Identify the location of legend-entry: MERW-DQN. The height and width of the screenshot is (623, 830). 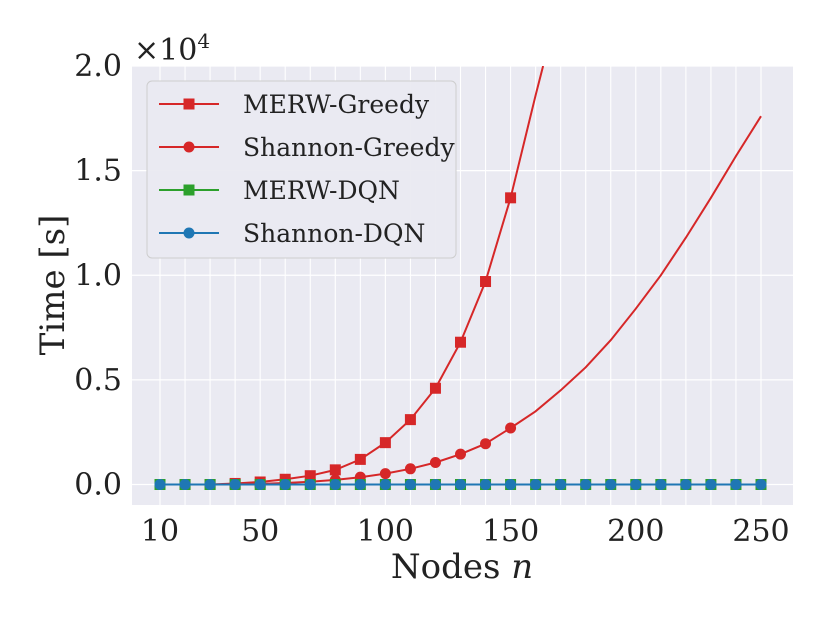
(279, 190).